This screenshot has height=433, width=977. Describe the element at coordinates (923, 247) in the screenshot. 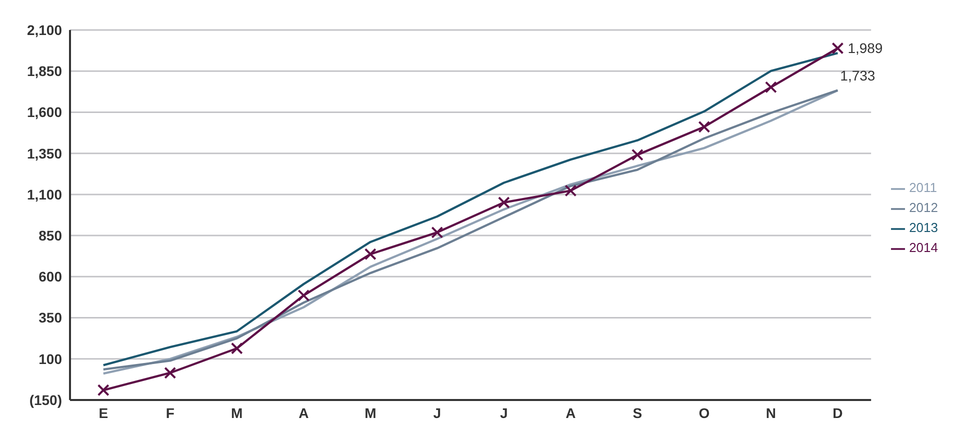

I see `legend-label: 2014` at that location.